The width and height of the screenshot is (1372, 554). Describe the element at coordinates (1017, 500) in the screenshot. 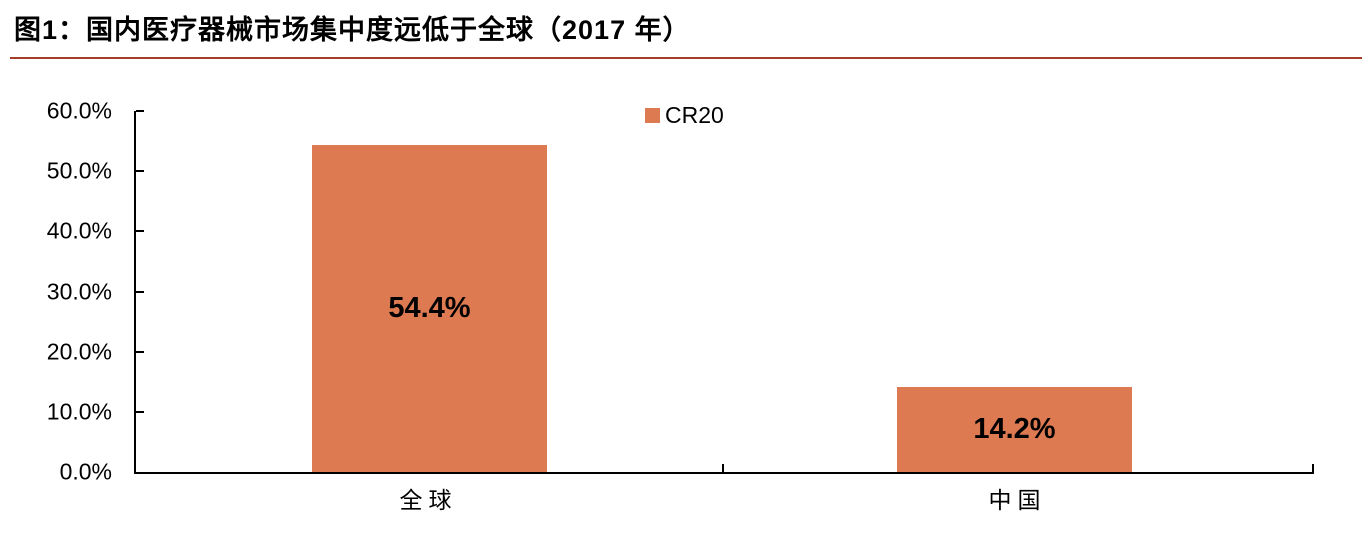

I see `x-category-label-china: 中国` at that location.